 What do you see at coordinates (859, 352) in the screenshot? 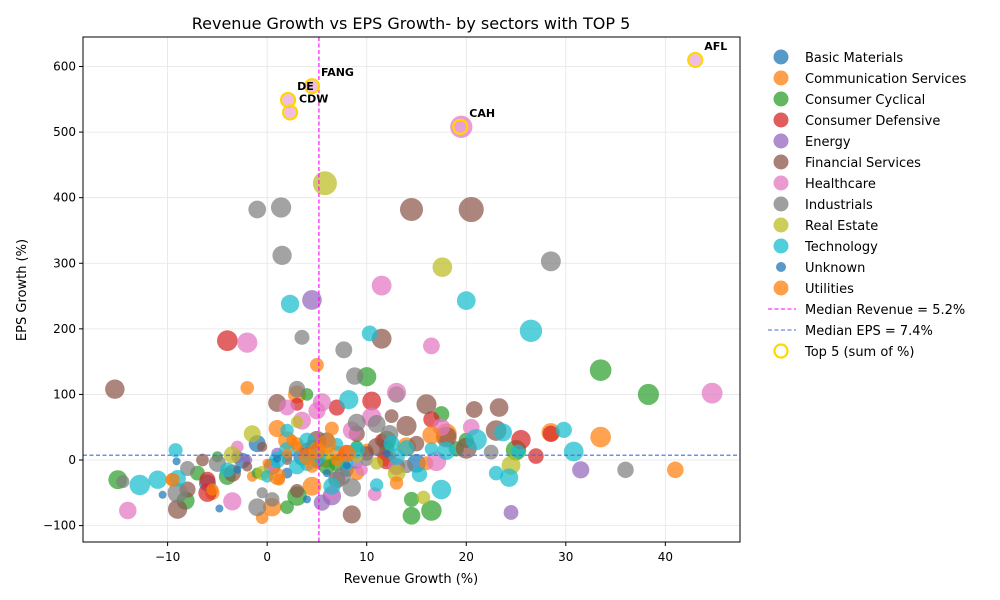
I see `legend-label: Top 5 (sum of %)` at bounding box center [859, 352].